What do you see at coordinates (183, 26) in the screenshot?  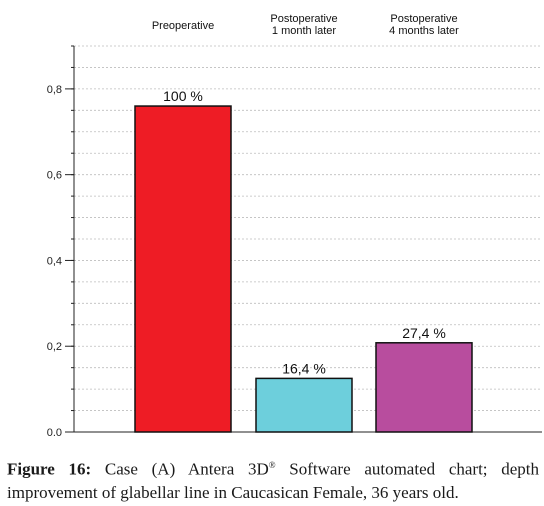 I see `category-label: Preoperative` at bounding box center [183, 26].